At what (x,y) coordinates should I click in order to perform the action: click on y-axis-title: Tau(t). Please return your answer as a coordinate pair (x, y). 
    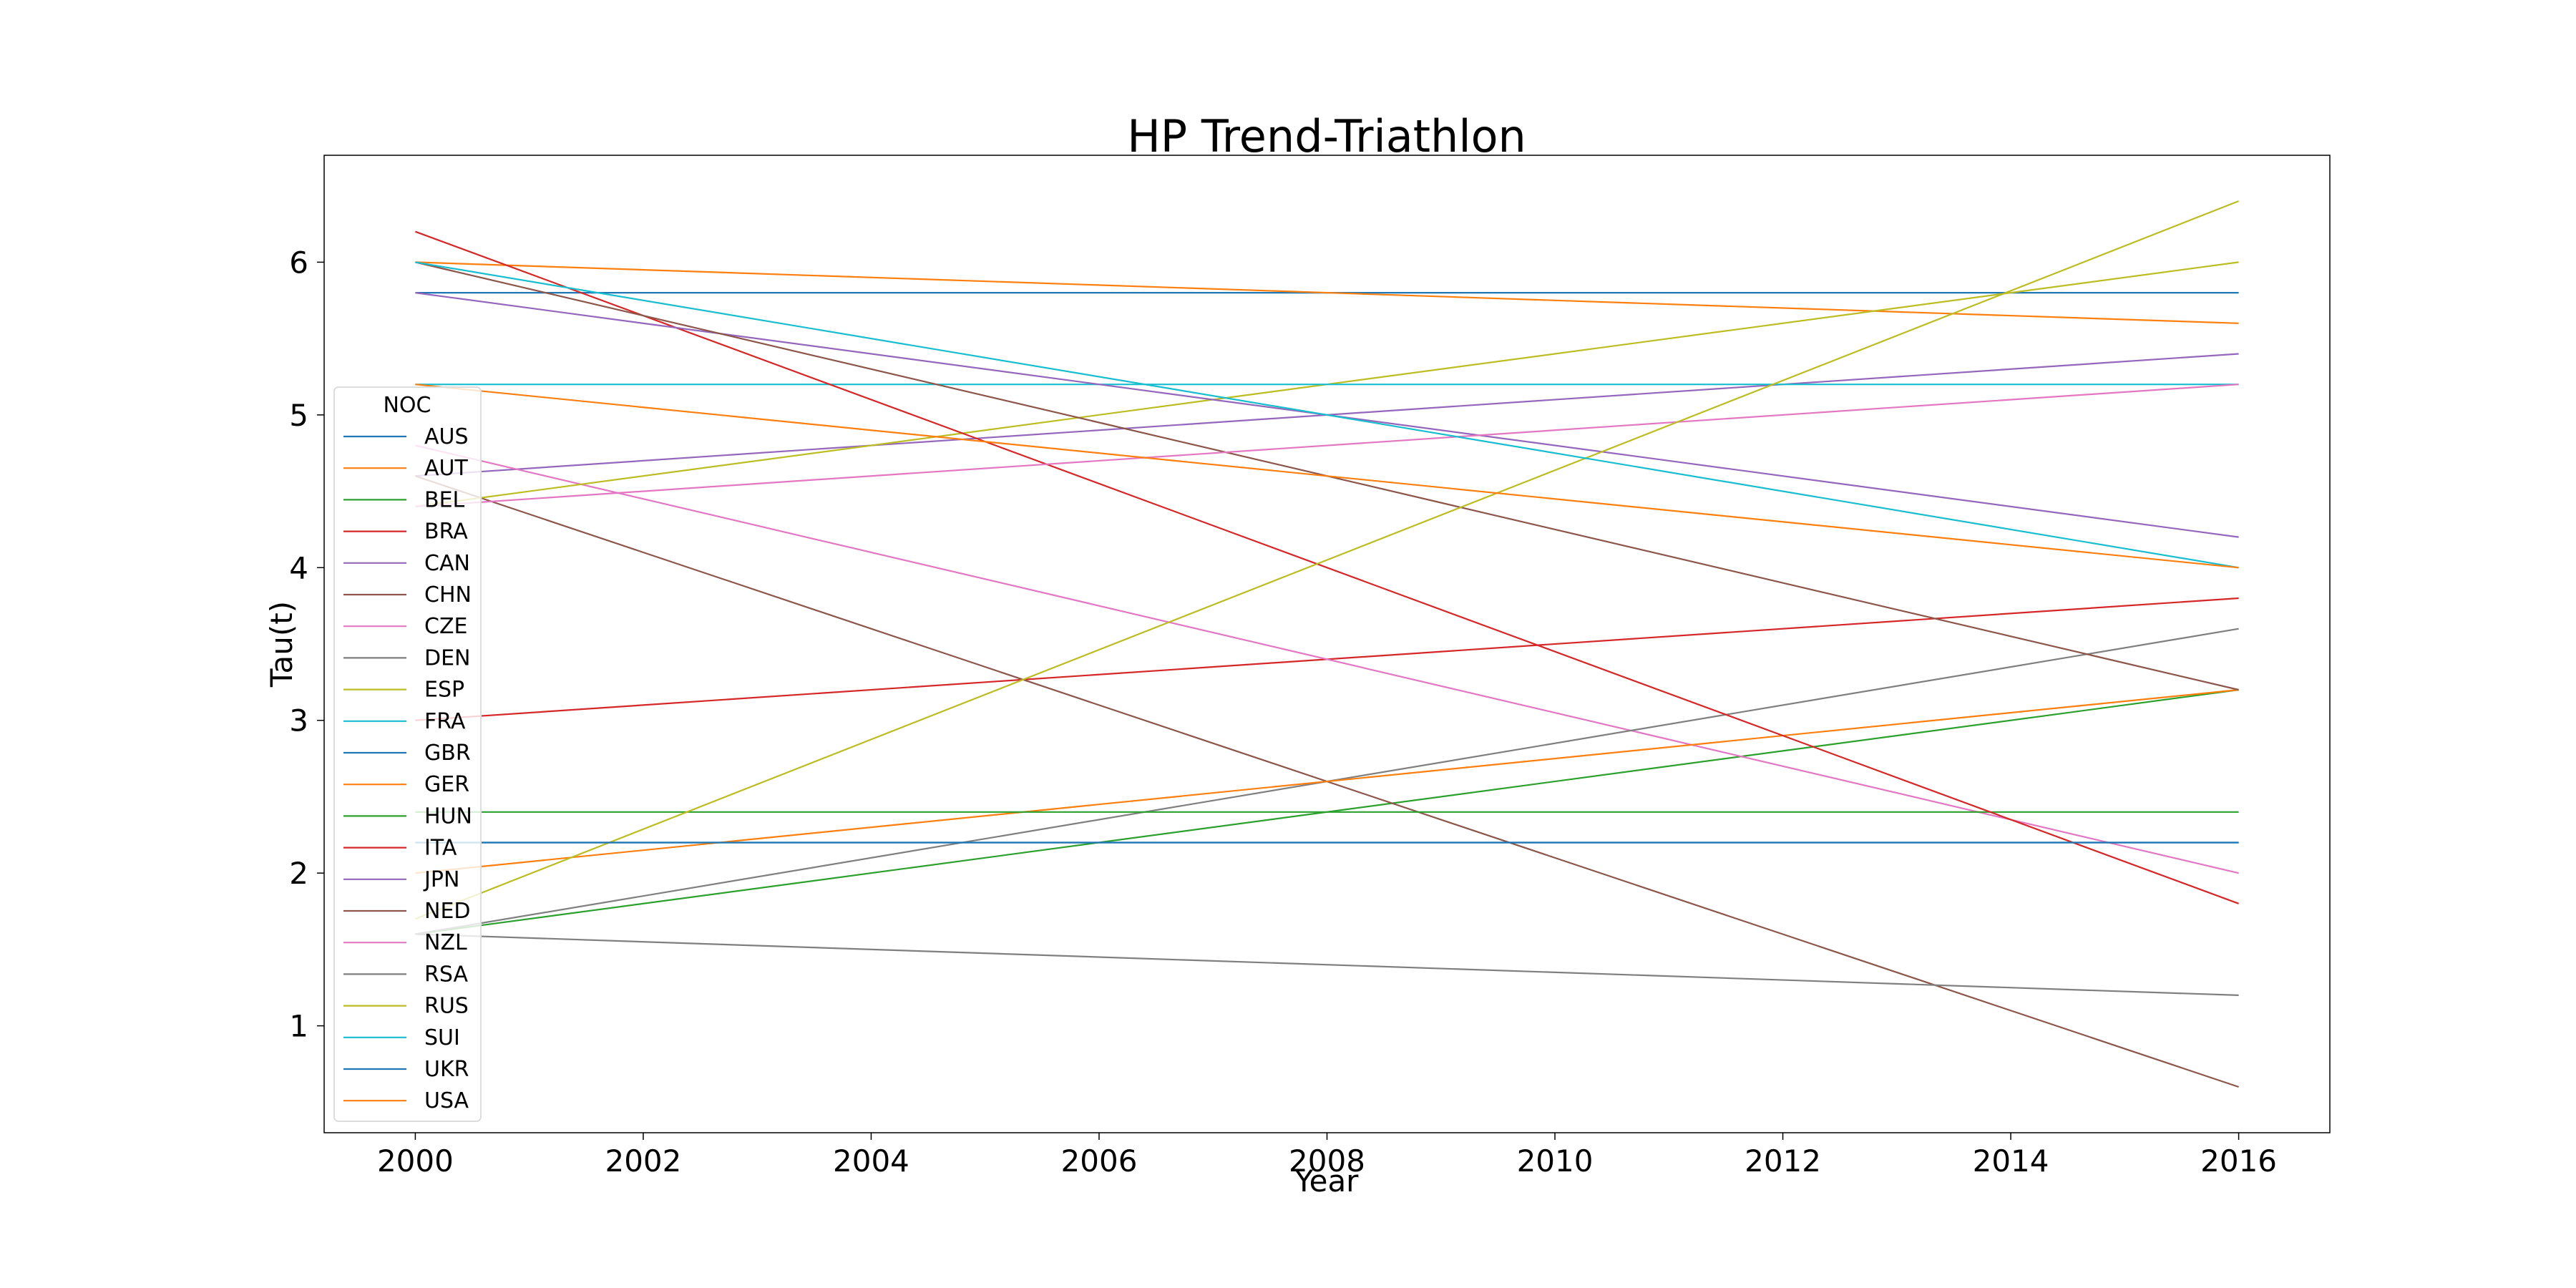
    Looking at the image, I should click on (281, 644).